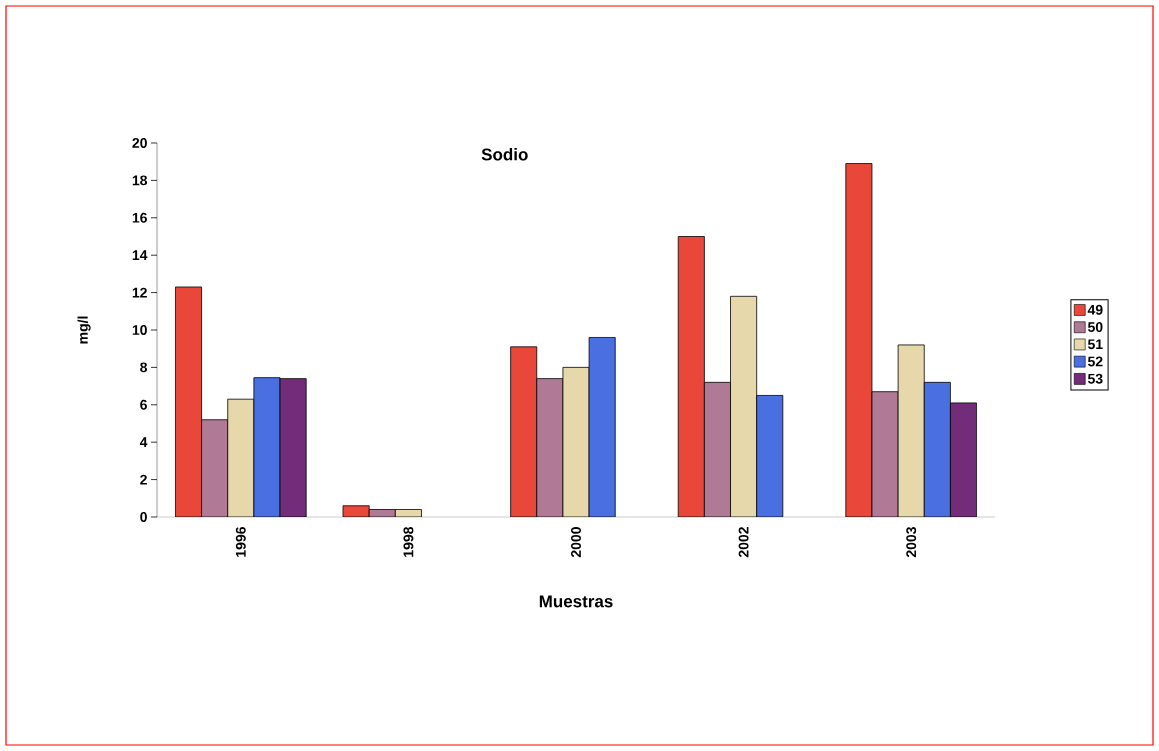  What do you see at coordinates (140, 180) in the screenshot?
I see `y-tick-label: 18` at bounding box center [140, 180].